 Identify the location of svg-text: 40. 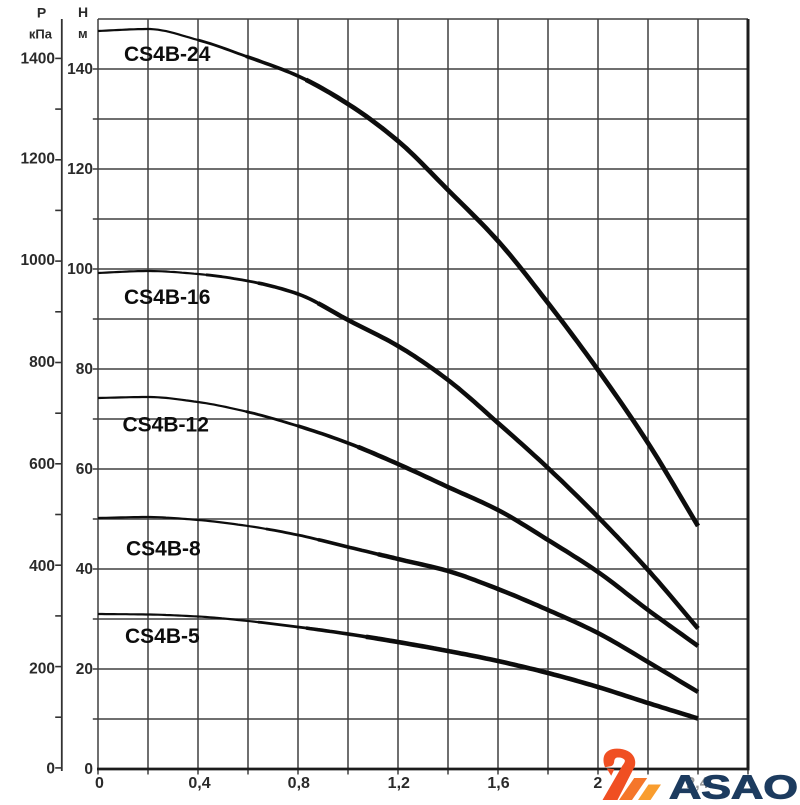
(84, 569).